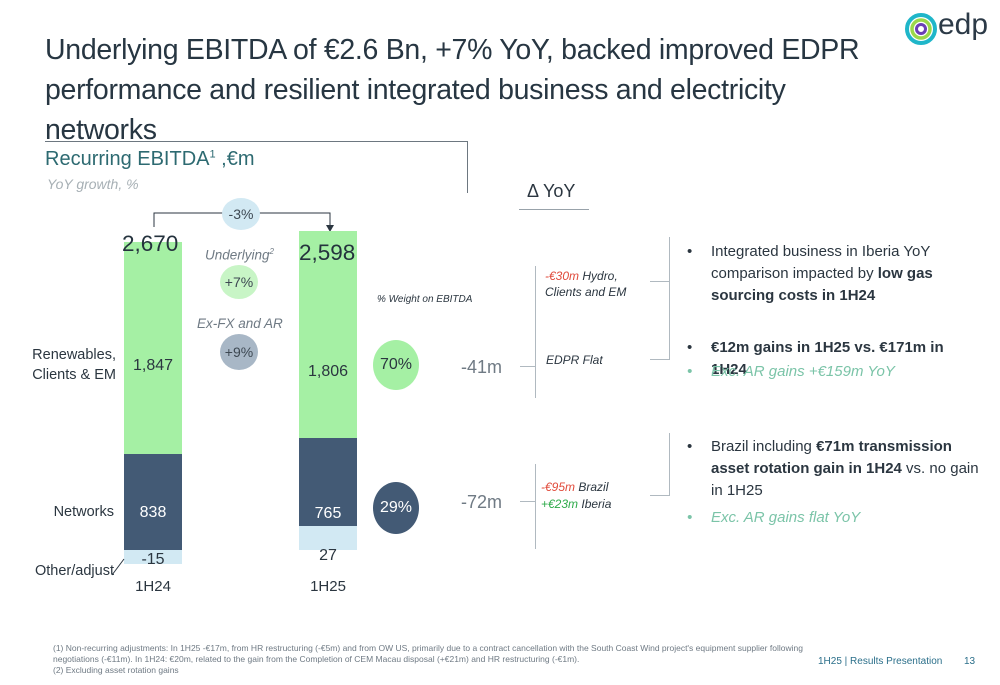  Describe the element at coordinates (153, 348) in the screenshot. I see `bar-renewables-1H24` at that location.